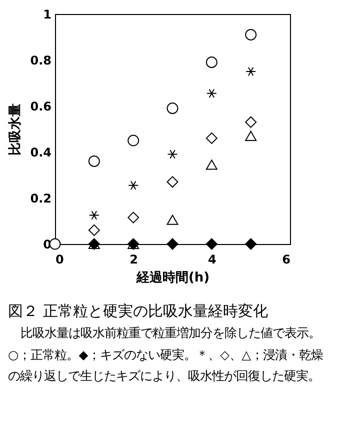 This screenshot has height=448, width=343. What do you see at coordinates (286, 259) in the screenshot?
I see `x-tick-label: 6` at bounding box center [286, 259].